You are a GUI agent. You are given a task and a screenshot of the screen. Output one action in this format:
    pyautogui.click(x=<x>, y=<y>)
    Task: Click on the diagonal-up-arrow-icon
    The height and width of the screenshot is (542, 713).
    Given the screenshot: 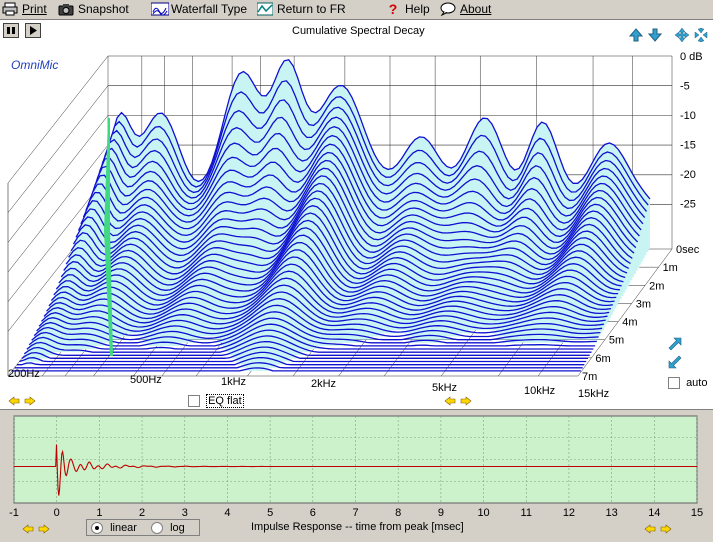 What is the action you would take?
    pyautogui.click(x=675, y=344)
    